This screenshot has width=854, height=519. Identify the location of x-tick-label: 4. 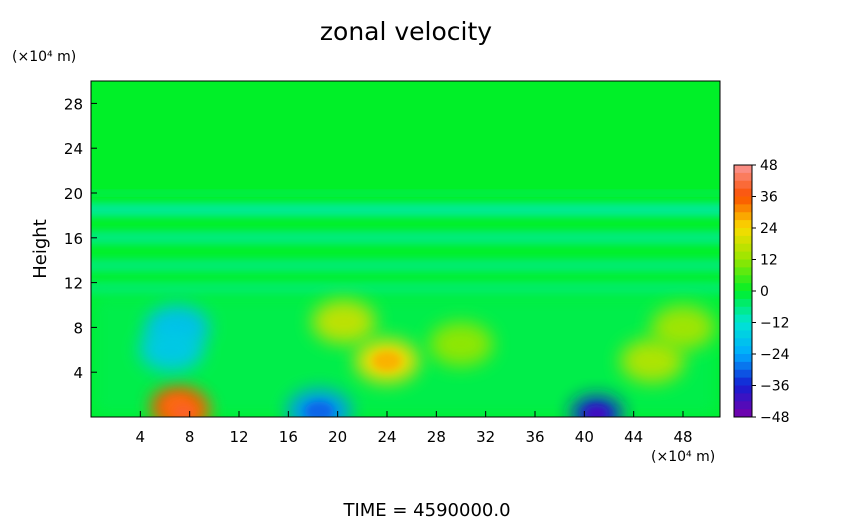
(141, 437).